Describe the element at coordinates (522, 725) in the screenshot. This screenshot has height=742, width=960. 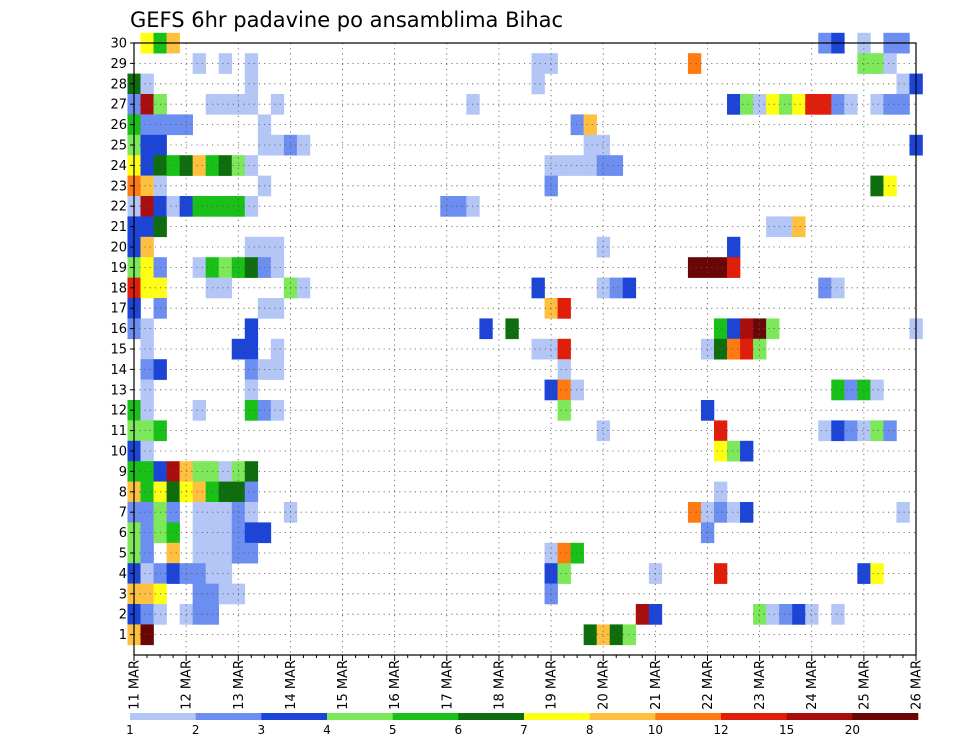
I see `colorbar: 1 2 3 4 5 6 7 8 10 12 15 20` at that location.